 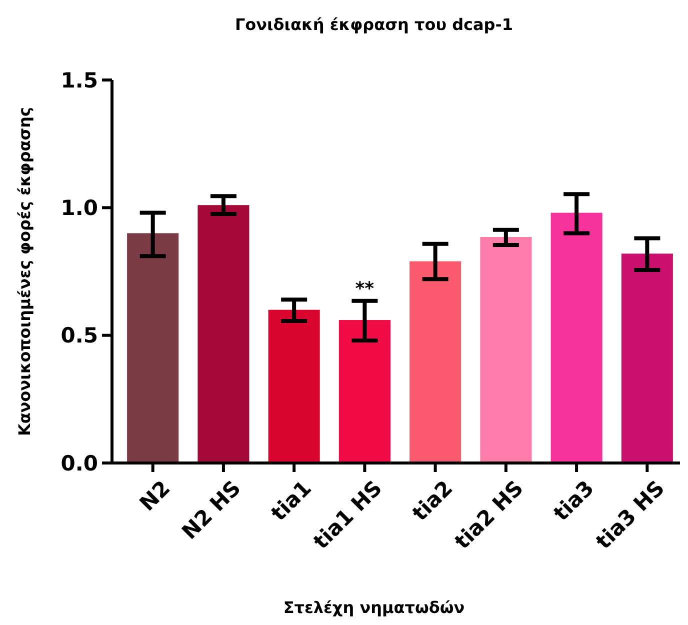 What do you see at coordinates (155, 496) in the screenshot?
I see `x-tick-label: N2` at bounding box center [155, 496].